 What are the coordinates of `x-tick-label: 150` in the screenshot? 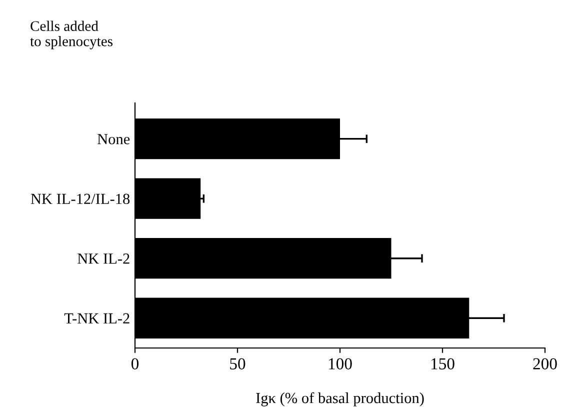 It's located at (442, 364).